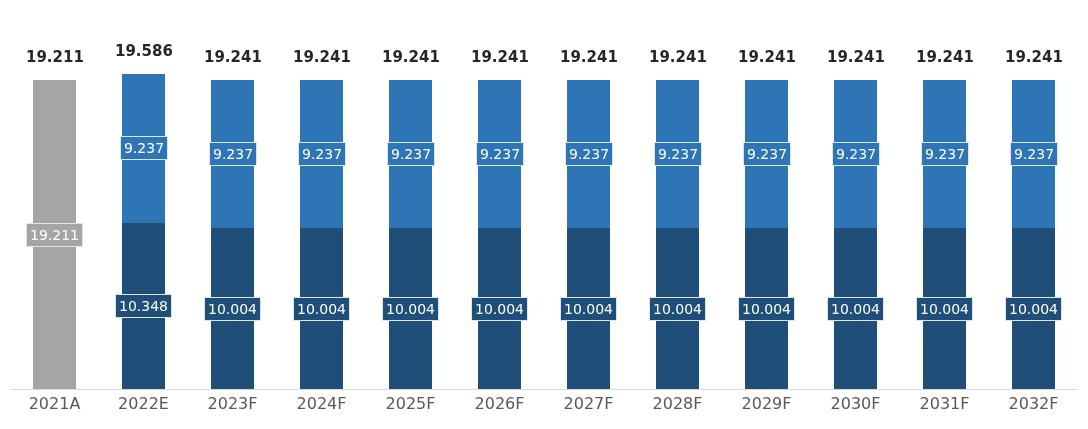  Describe the element at coordinates (499, 404) in the screenshot. I see `x-tick-label: 2026F` at that location.